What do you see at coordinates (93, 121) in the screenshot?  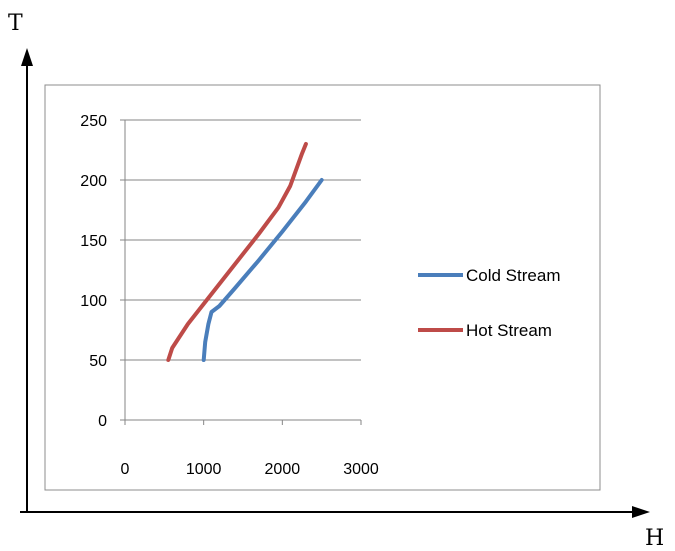 I see `y-tick-label: 250` at bounding box center [93, 121].